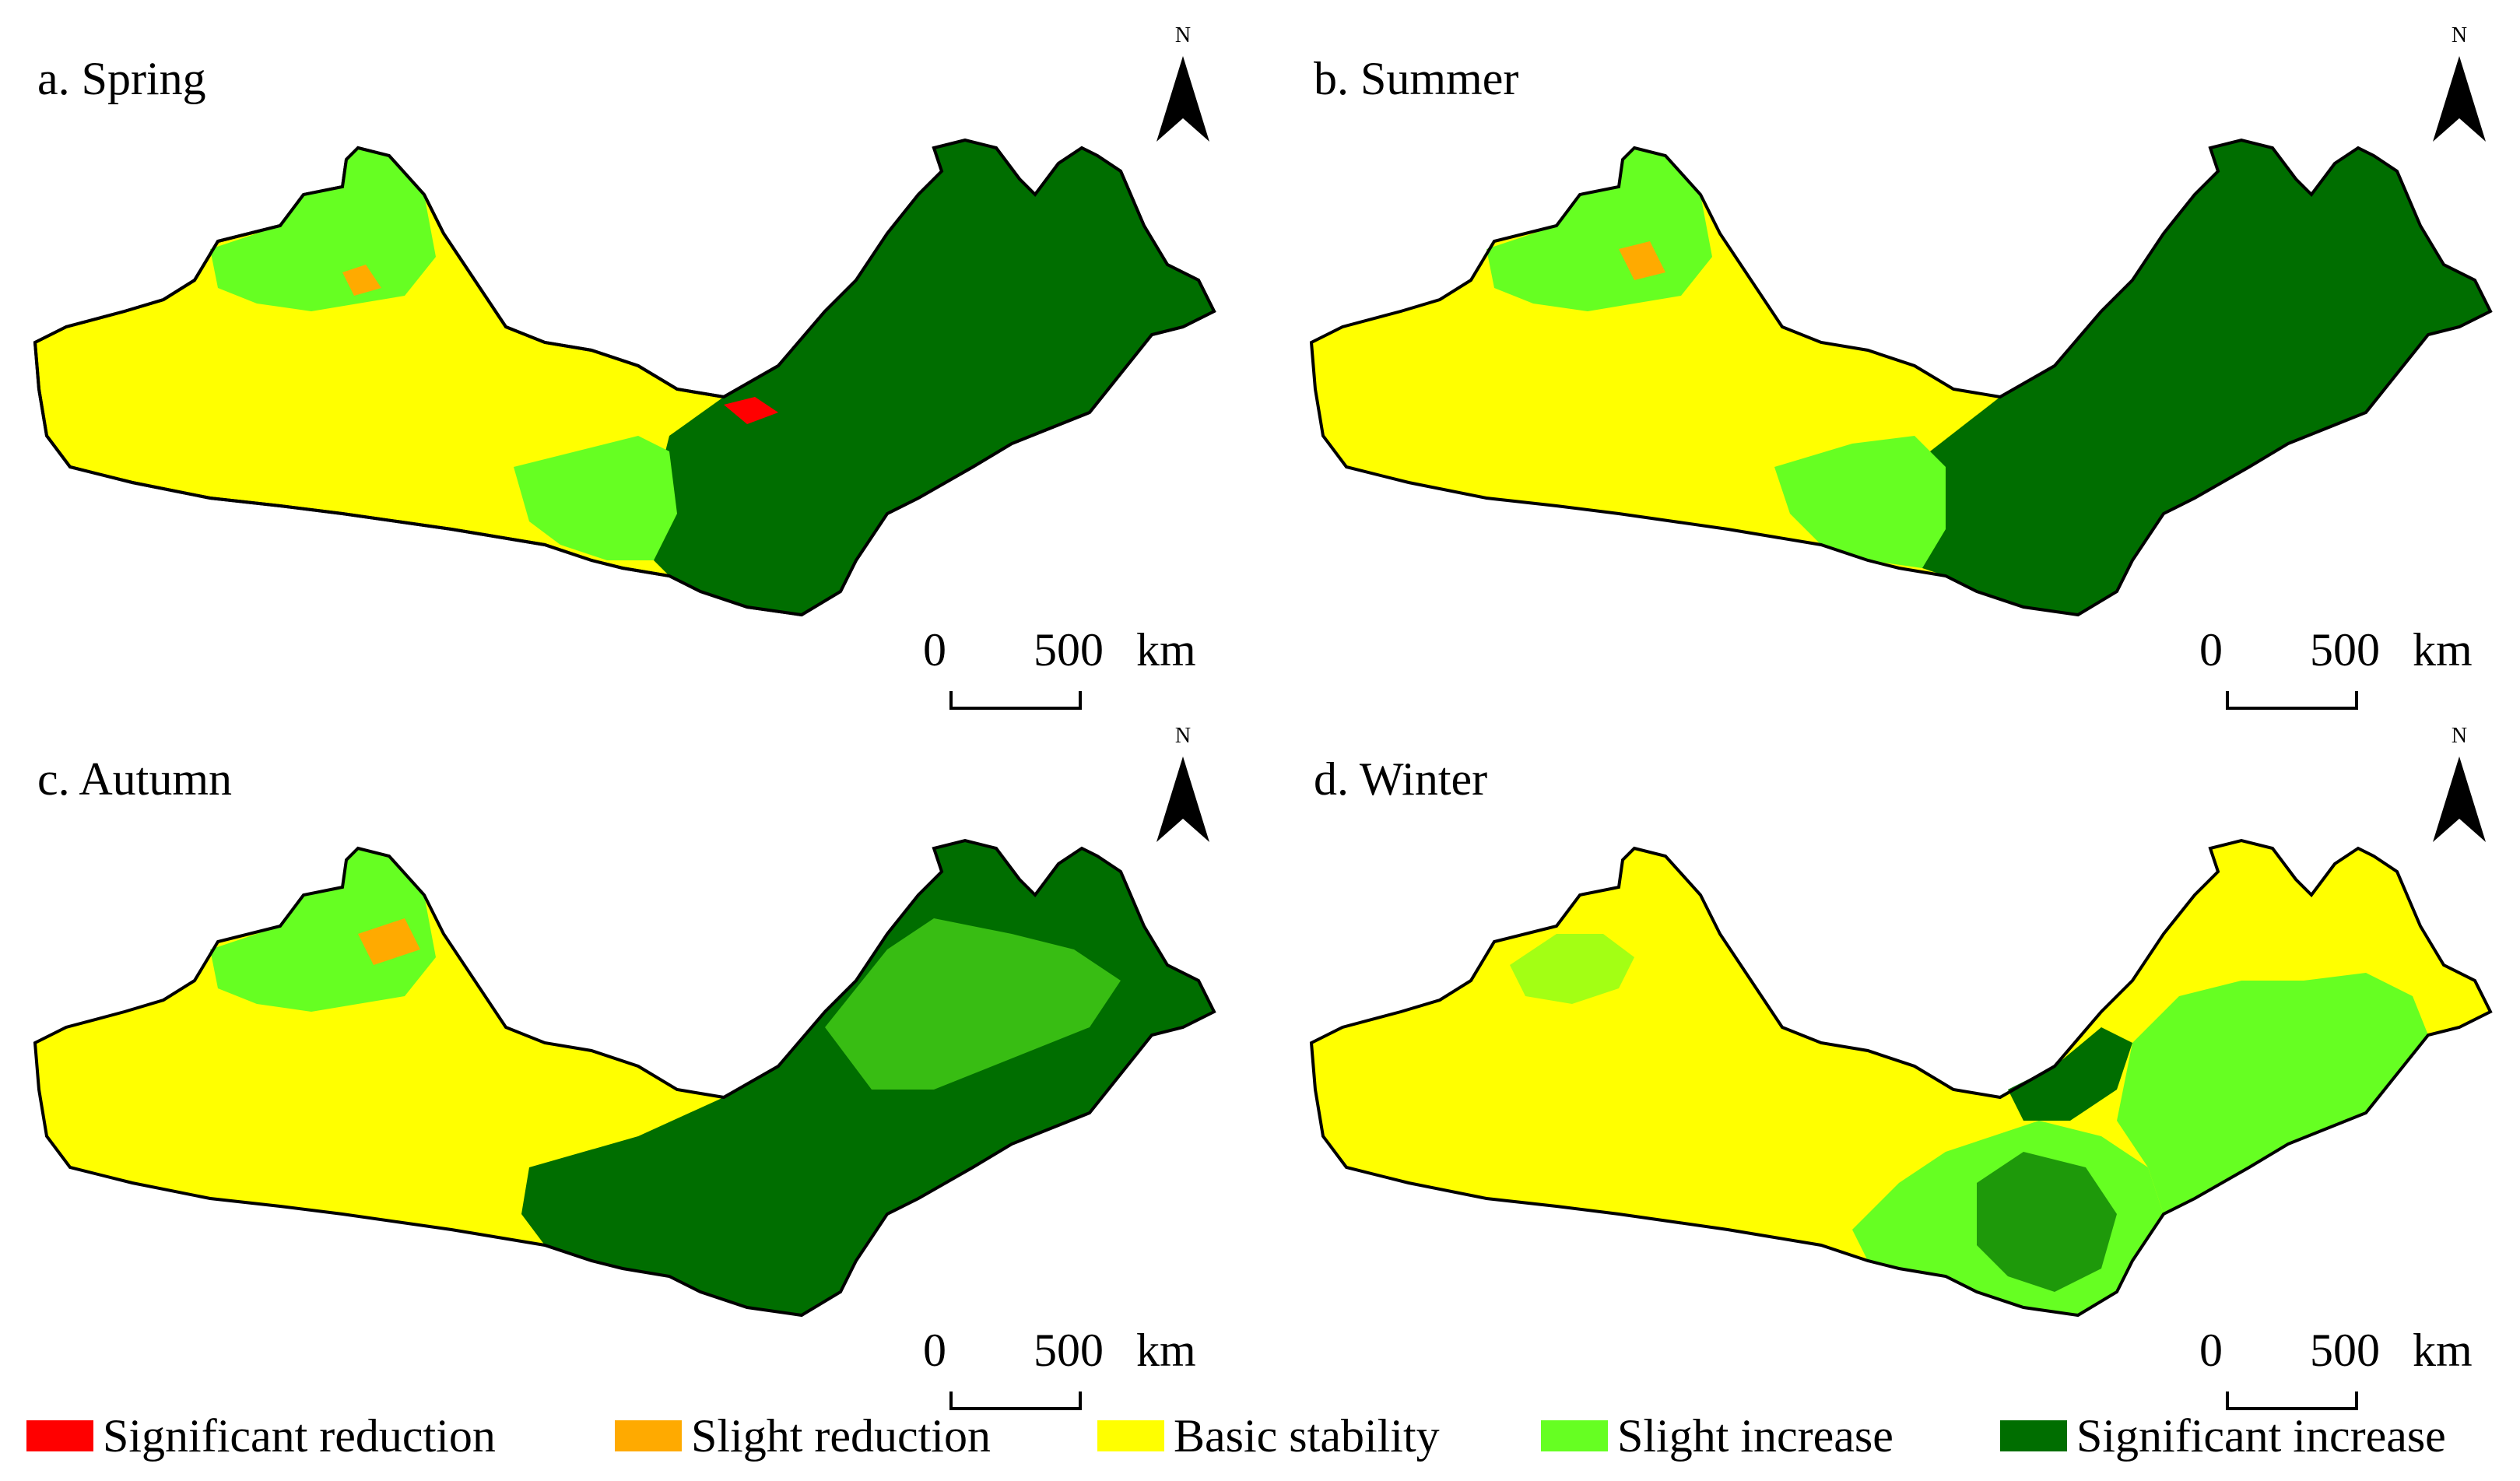  Describe the element at coordinates (1307, 1436) in the screenshot. I see `legend-label: Basic stability` at that location.